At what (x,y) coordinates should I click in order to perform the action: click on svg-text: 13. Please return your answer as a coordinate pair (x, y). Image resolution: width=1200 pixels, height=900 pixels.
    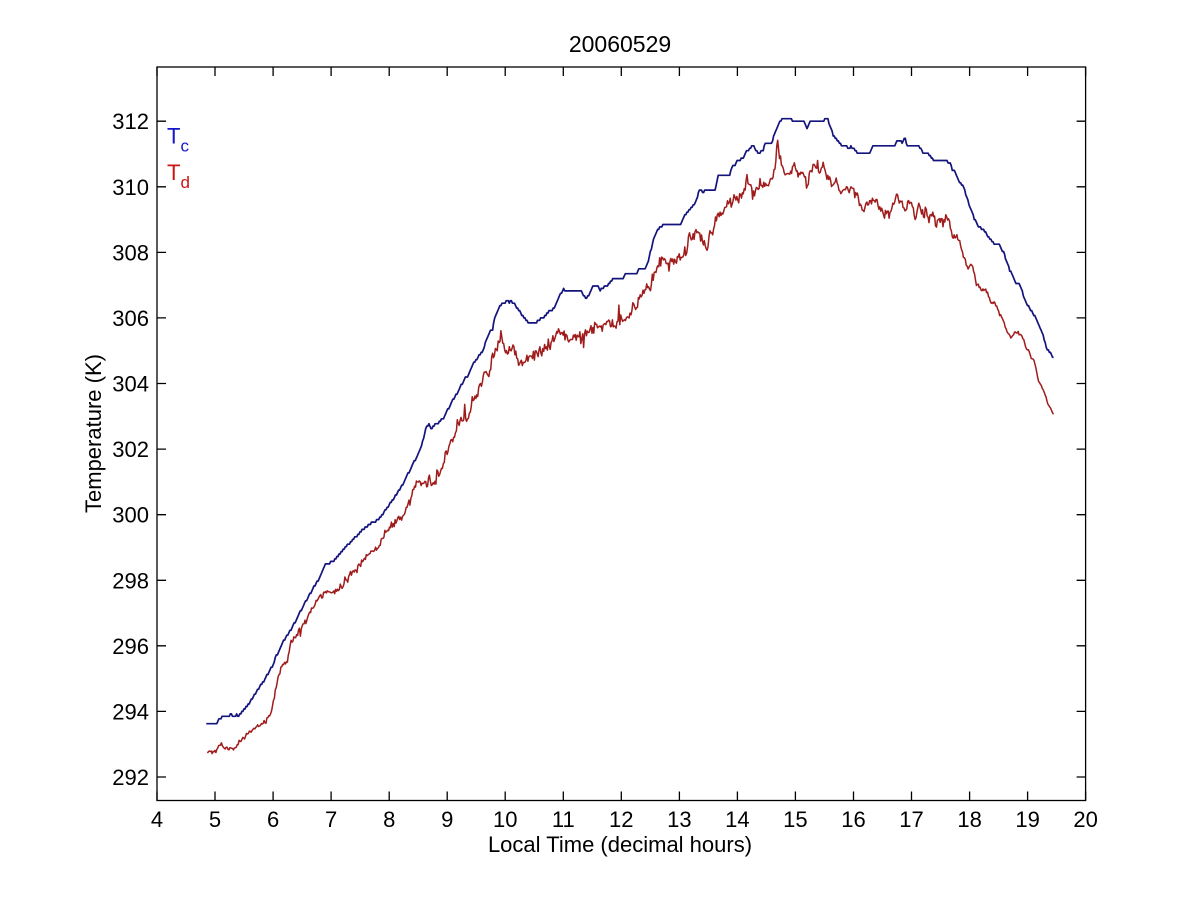
    Looking at the image, I should click on (679, 819).